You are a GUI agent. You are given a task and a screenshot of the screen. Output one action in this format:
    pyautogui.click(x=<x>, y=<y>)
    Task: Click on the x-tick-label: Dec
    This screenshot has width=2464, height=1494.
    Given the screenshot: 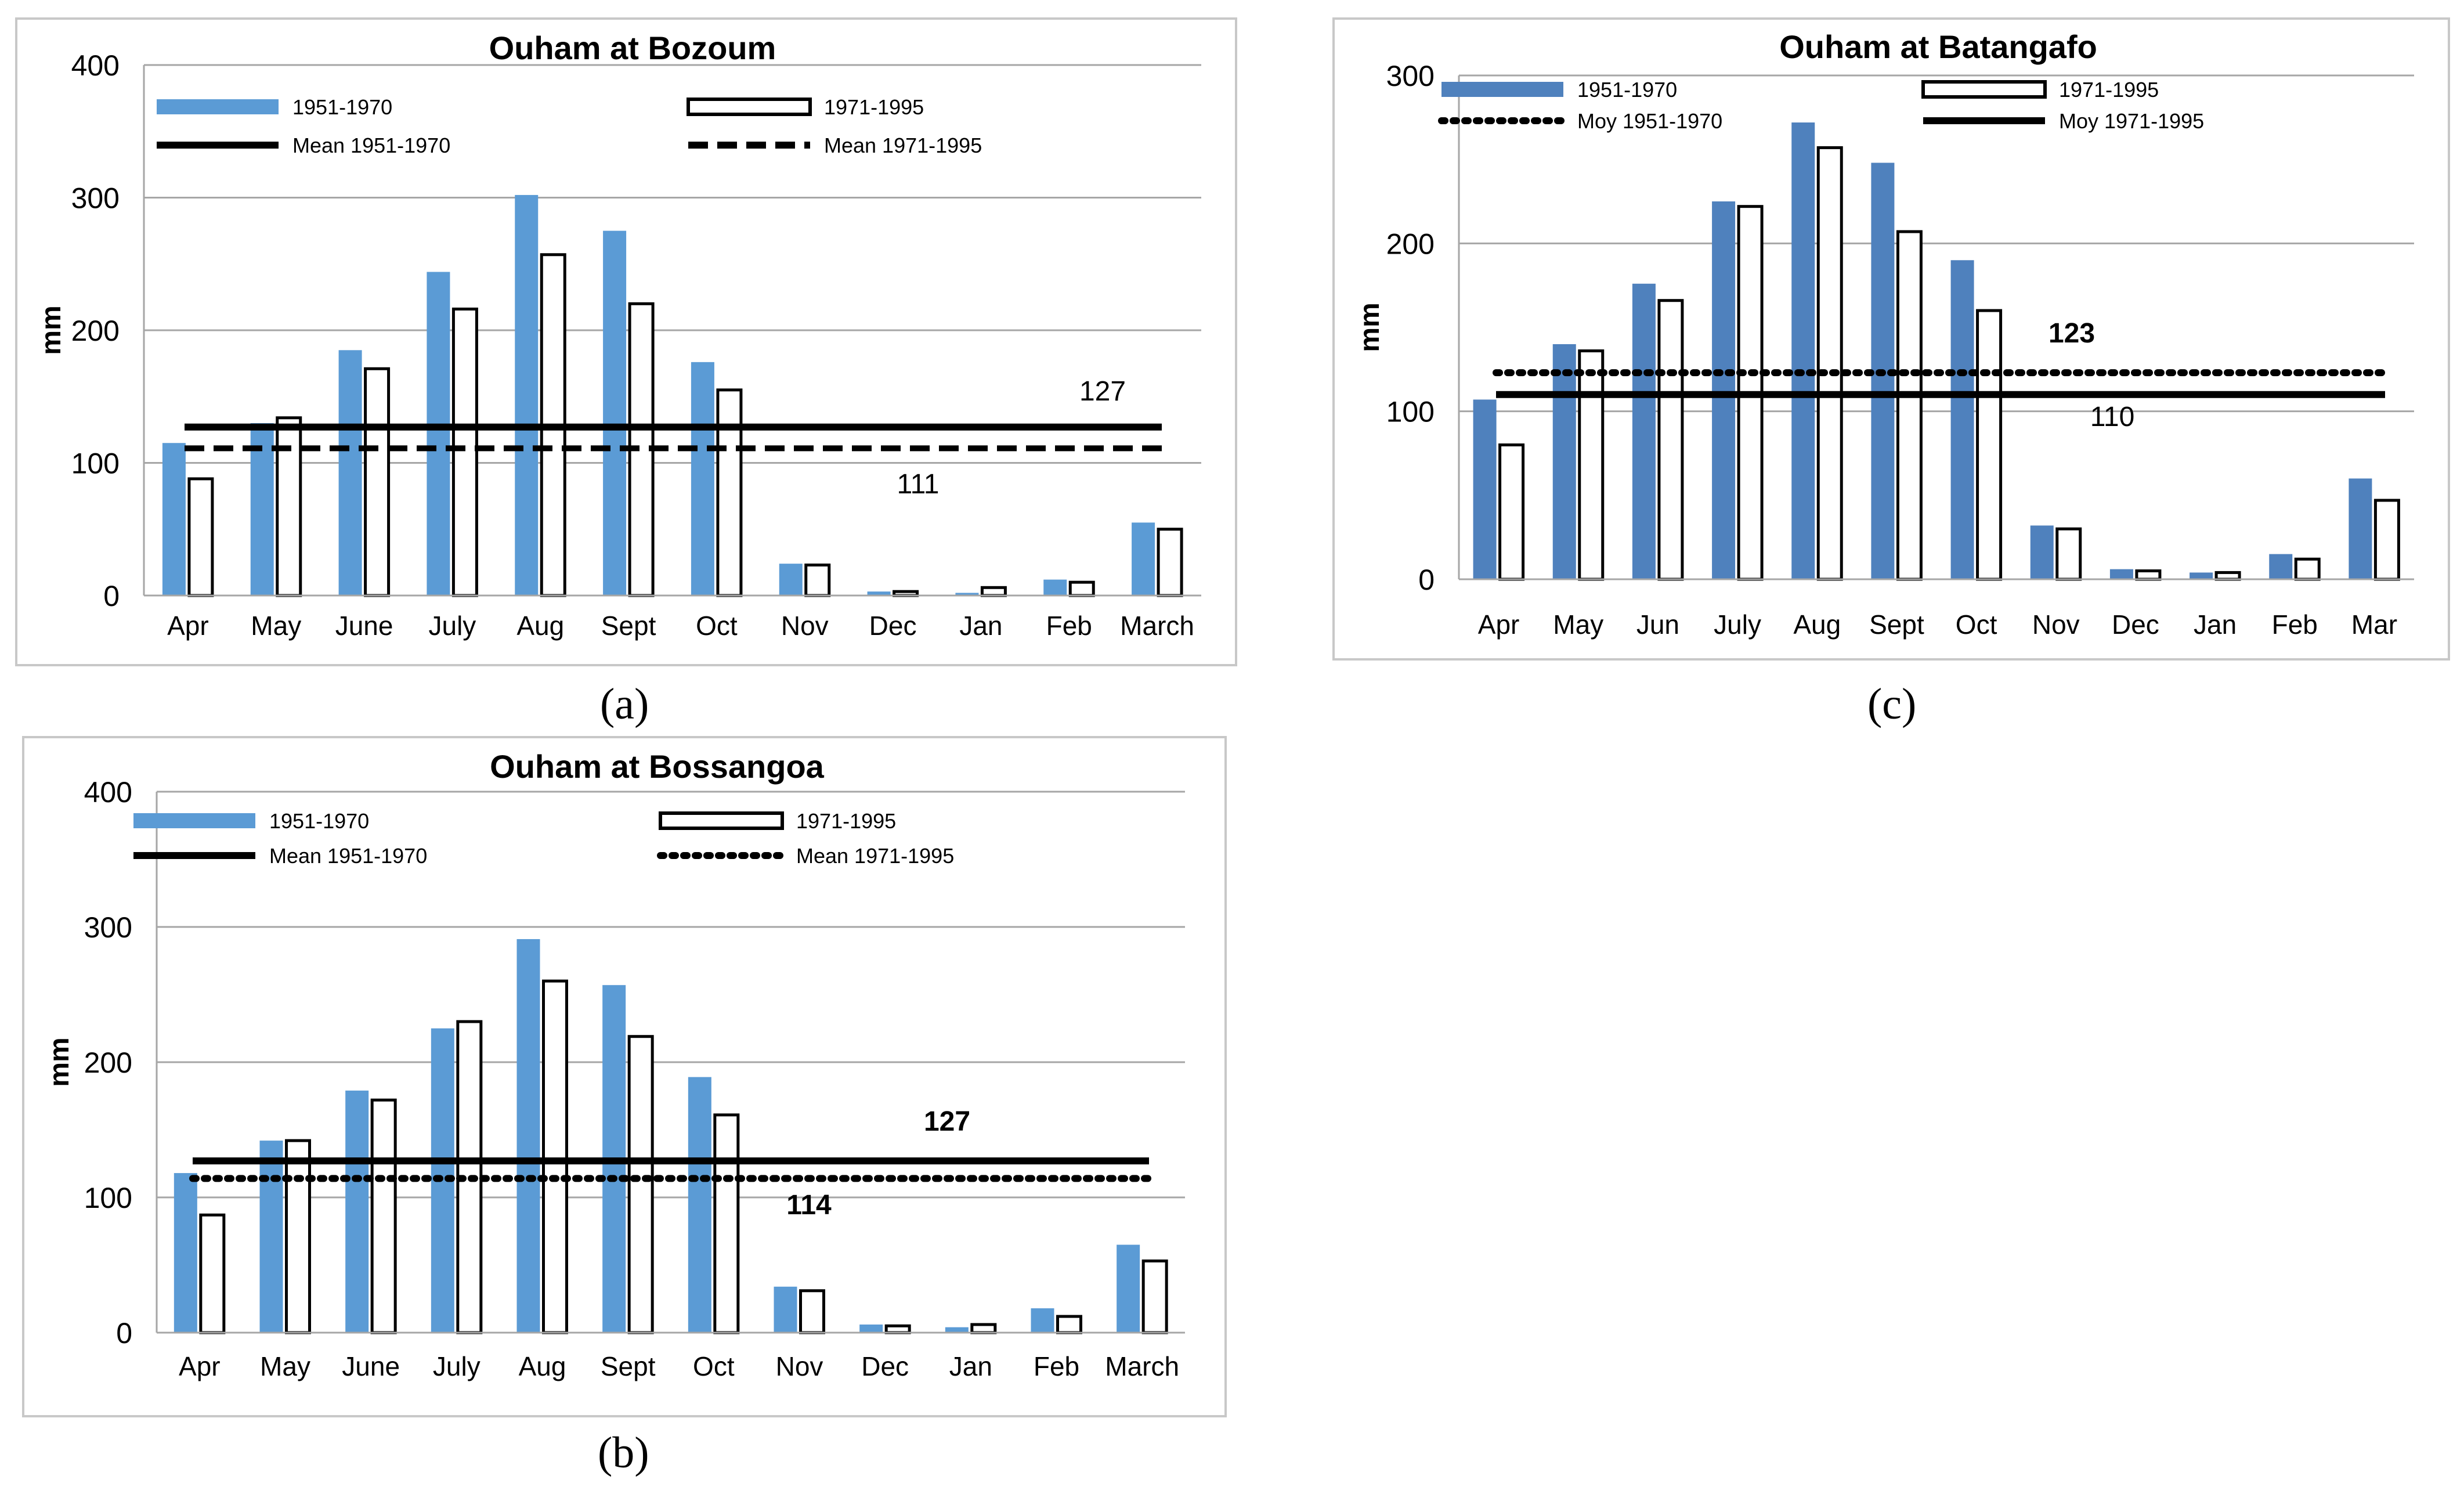 What is the action you would take?
    pyautogui.click(x=885, y=1366)
    